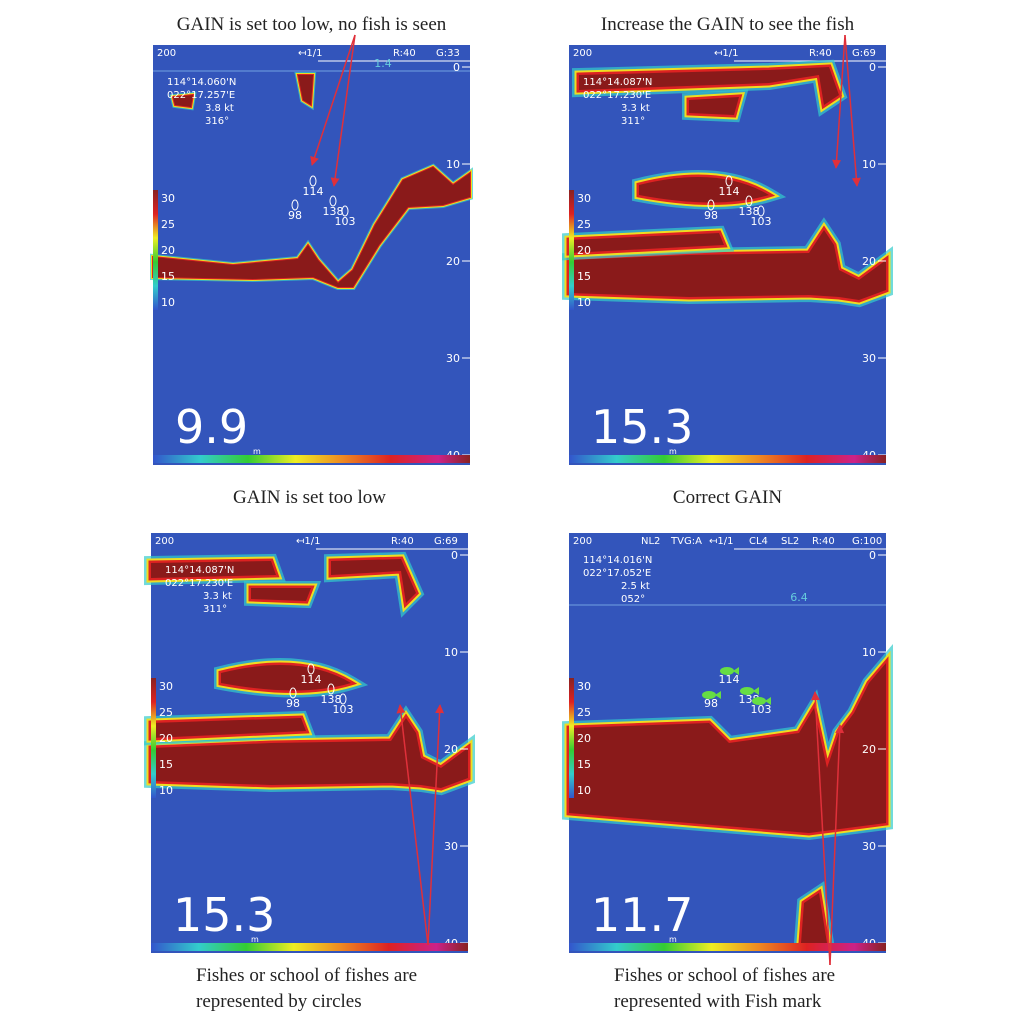 The image size is (1024, 1024). What do you see at coordinates (749, 211) in the screenshot?
I see `fish-label: 138` at bounding box center [749, 211].